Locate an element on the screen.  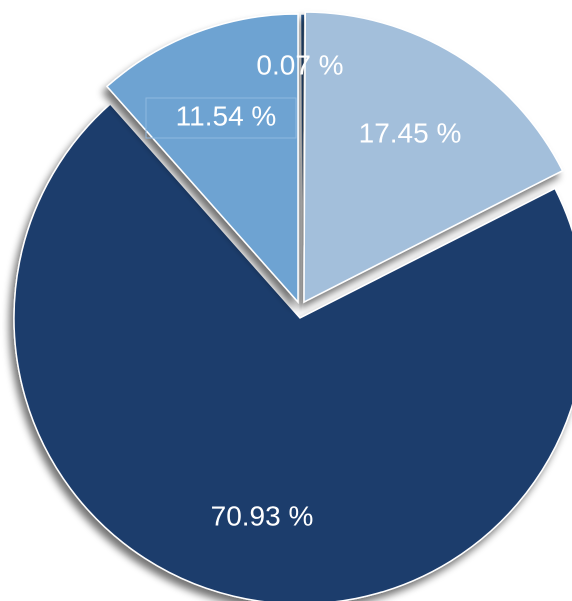
pie-slice-label: 70.93 % is located at coordinates (262, 515).